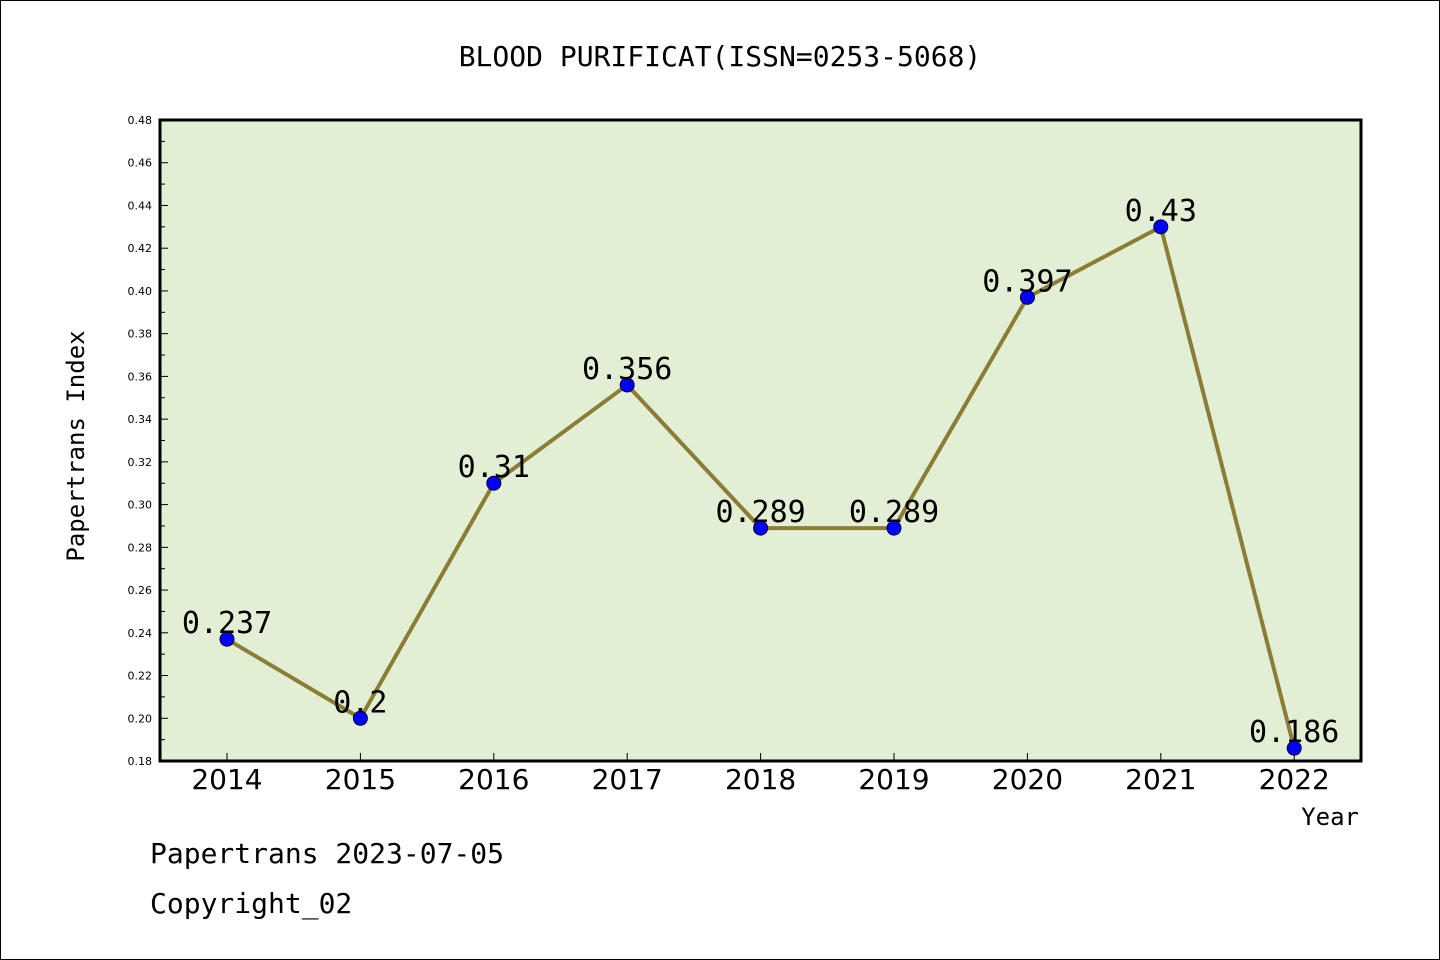  What do you see at coordinates (627, 369) in the screenshot?
I see `data-label: 0.356` at bounding box center [627, 369].